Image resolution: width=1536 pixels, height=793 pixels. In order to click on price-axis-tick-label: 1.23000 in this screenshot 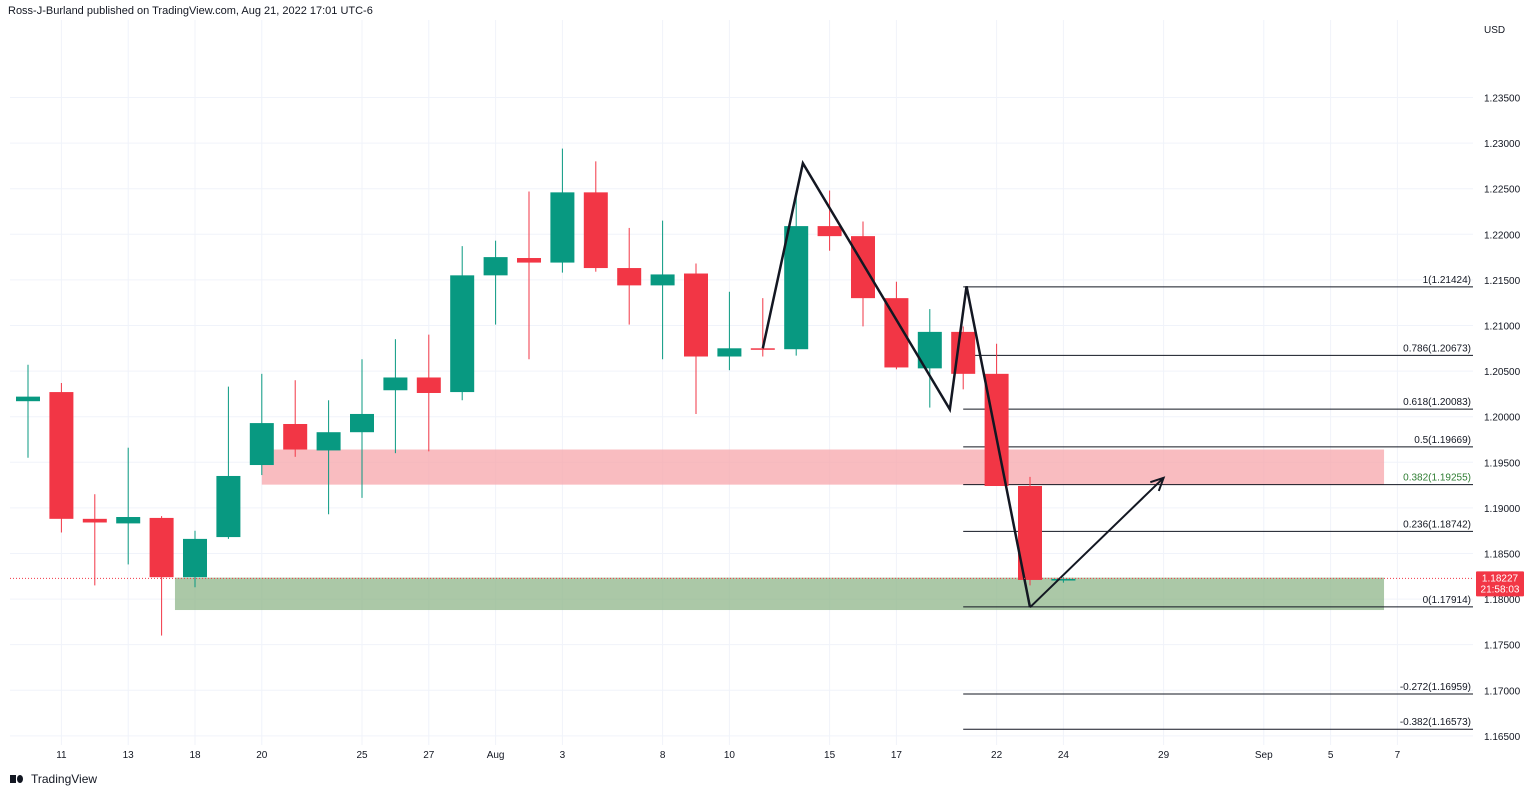, I will do `click(1502, 144)`.